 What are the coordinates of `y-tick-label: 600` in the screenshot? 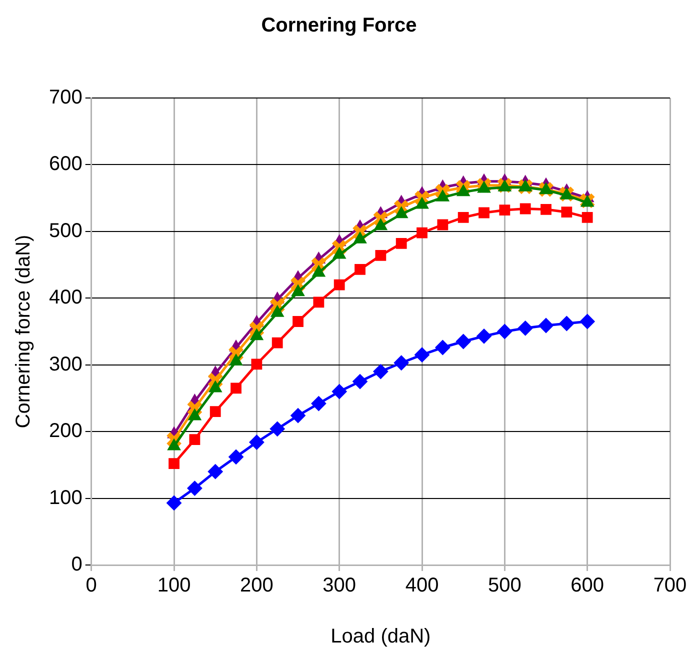 It's located at (65, 164).